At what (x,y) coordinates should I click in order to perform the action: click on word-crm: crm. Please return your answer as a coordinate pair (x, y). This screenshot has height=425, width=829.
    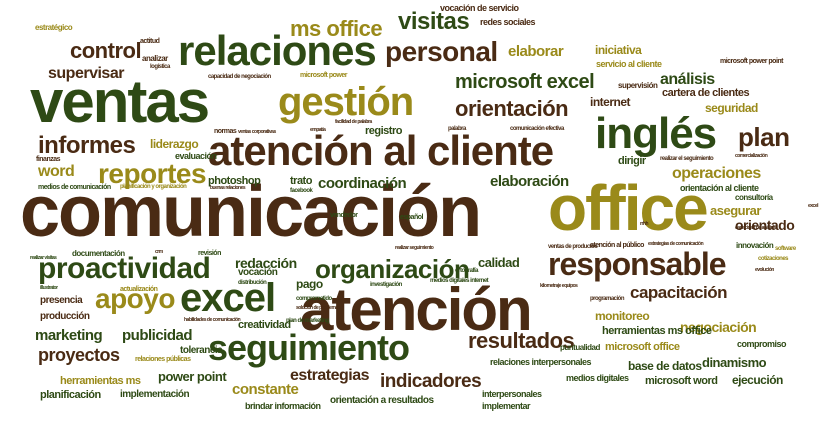
    Looking at the image, I should click on (159, 252).